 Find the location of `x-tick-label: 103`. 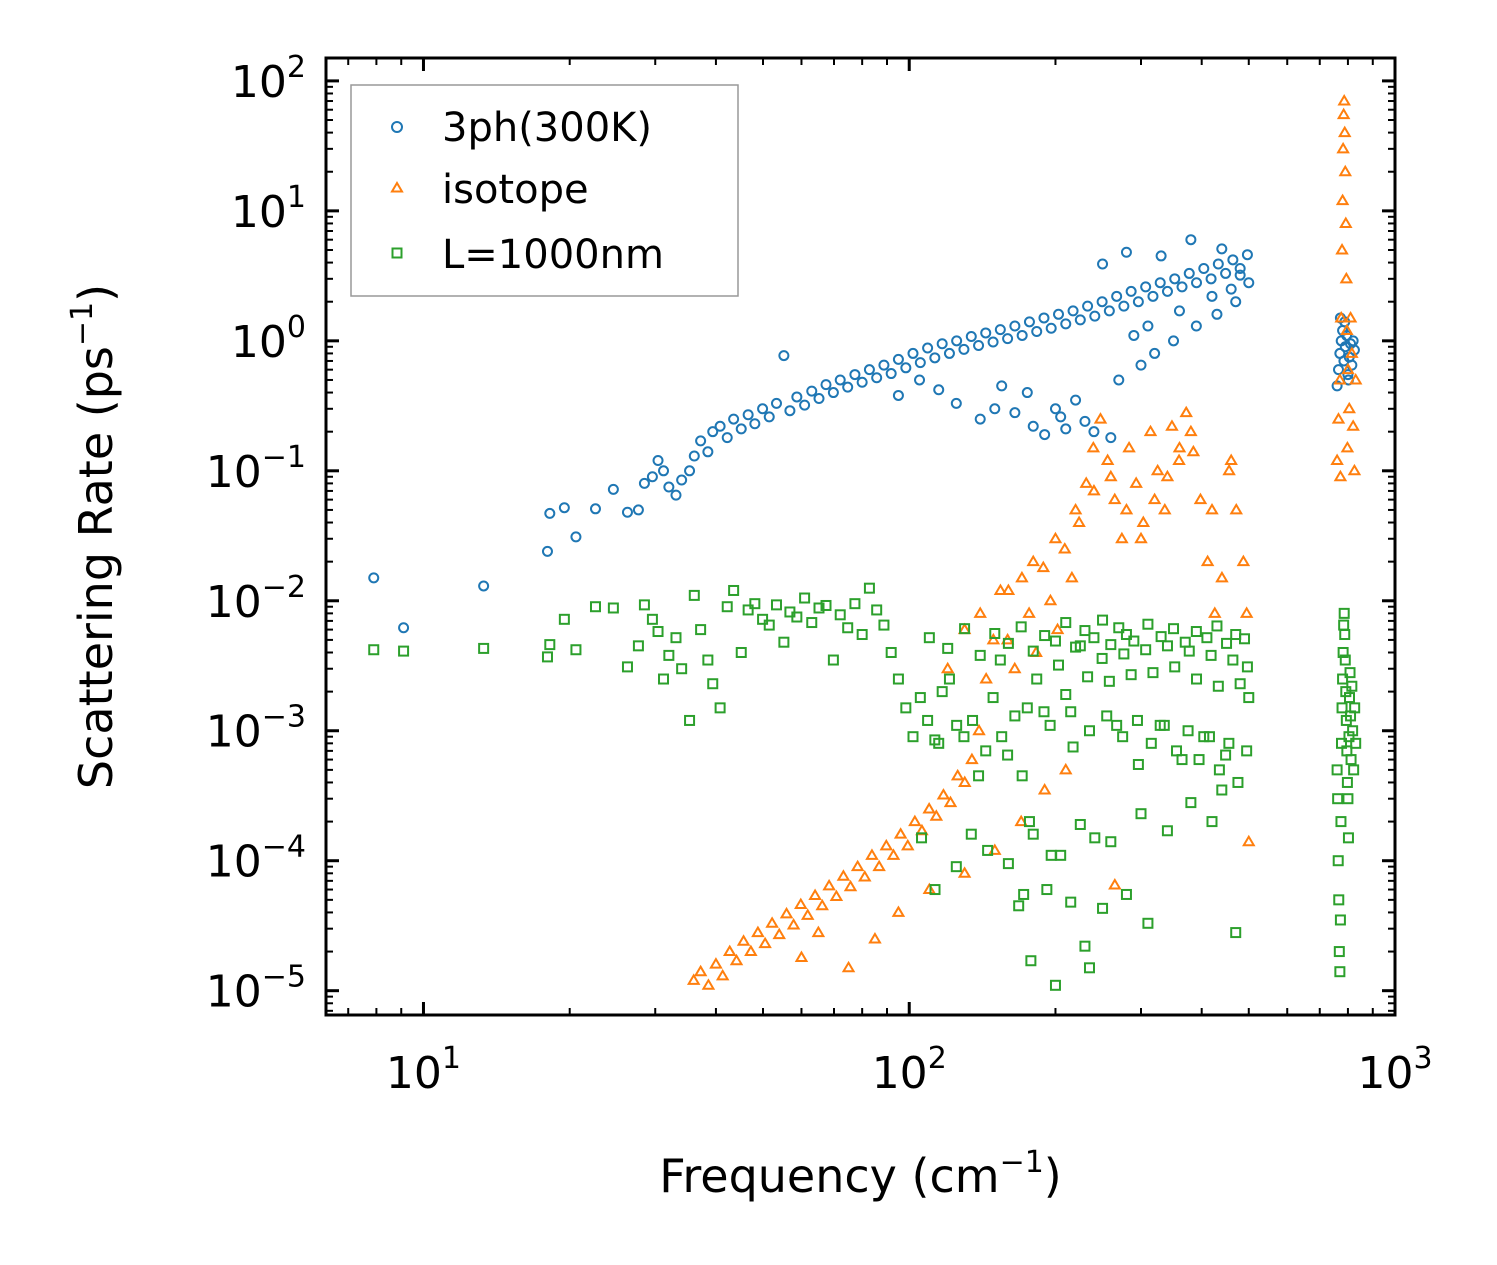

x-tick-label: 103 is located at coordinates (1394, 1070).